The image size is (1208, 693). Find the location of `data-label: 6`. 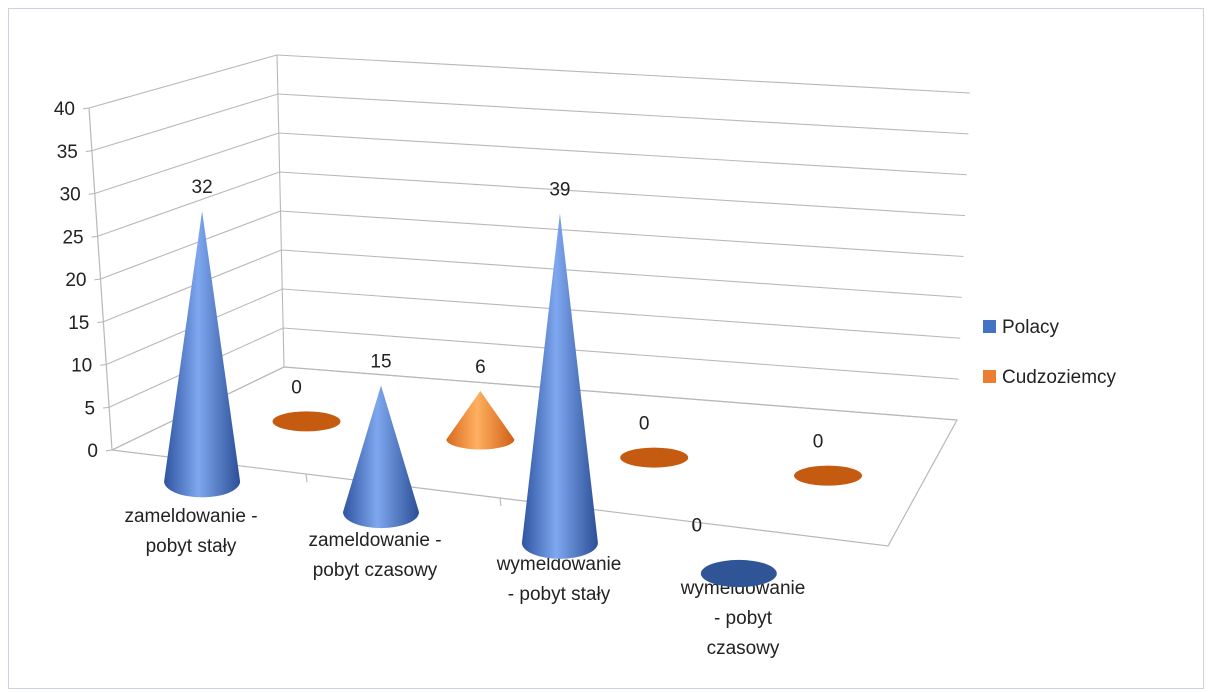

data-label: 6 is located at coordinates (480, 367).